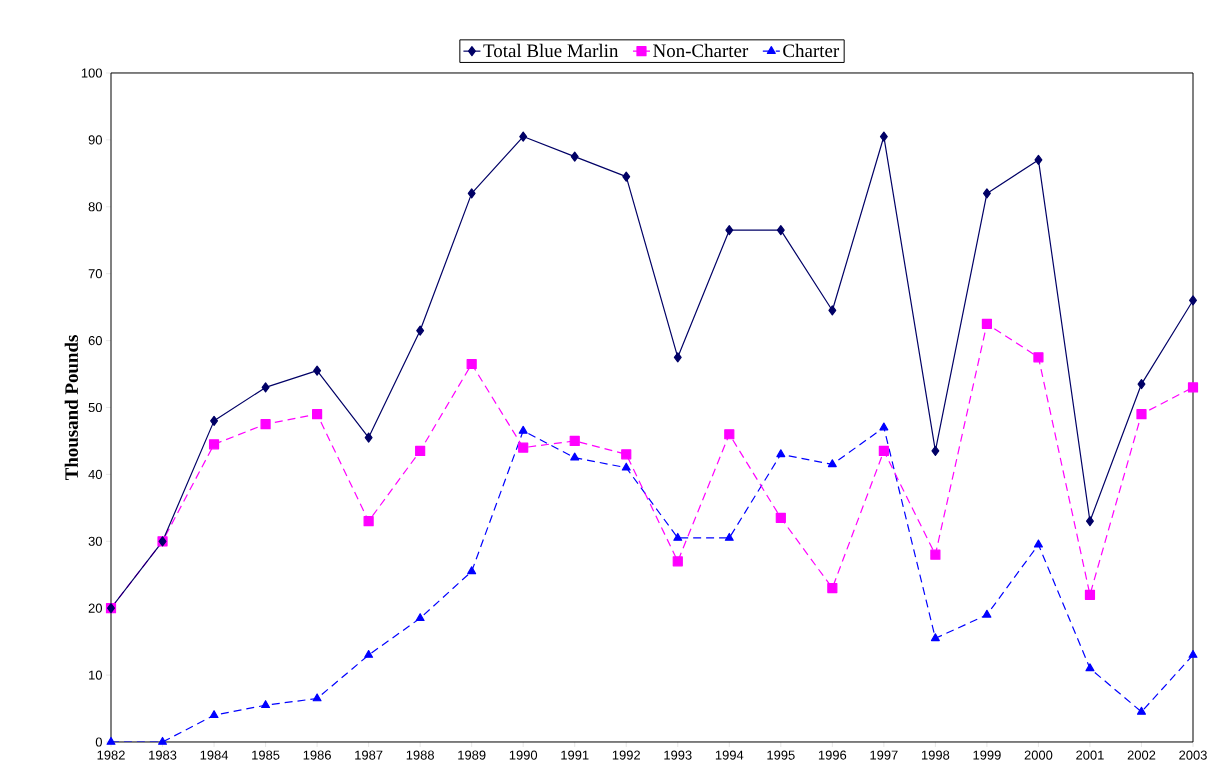 The image size is (1218, 780). I want to click on x-tick-label: 1998, so click(935, 755).